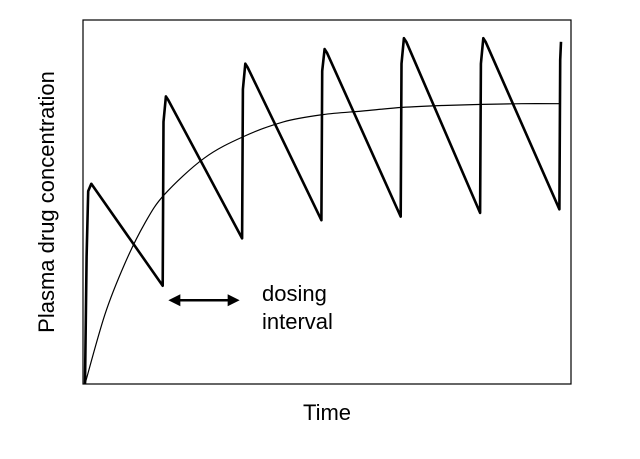 Image resolution: width=640 pixels, height=459 pixels. Describe the element at coordinates (204, 300) in the screenshot. I see `dosing-interval-arrow` at that location.